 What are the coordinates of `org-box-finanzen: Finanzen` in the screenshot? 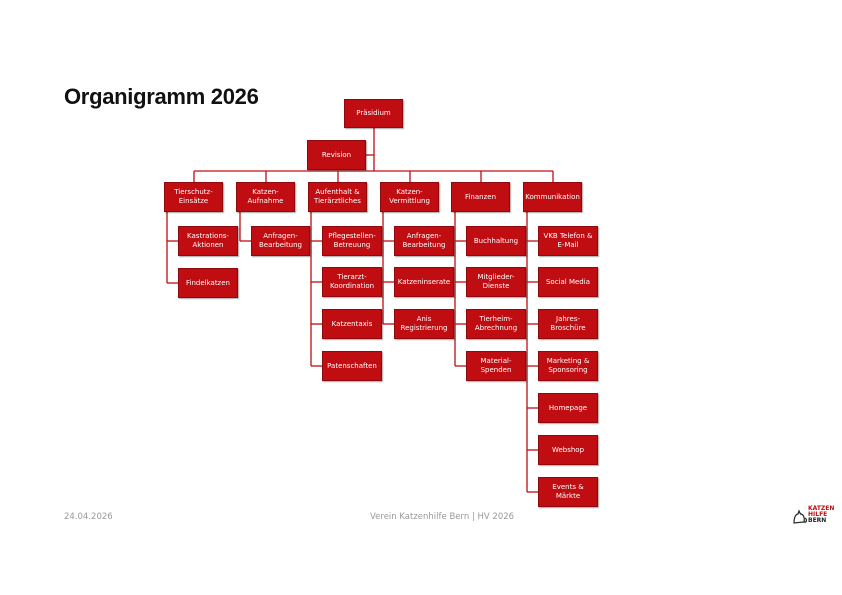 It's located at (480, 197).